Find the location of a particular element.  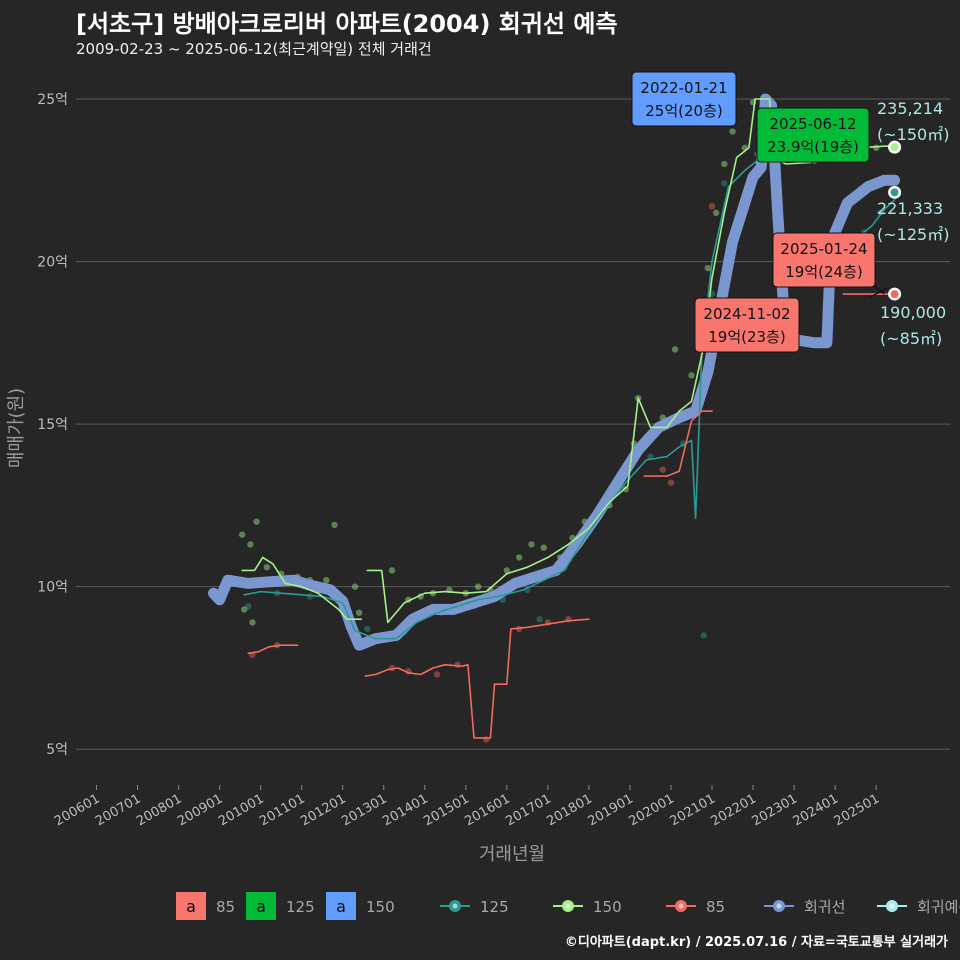

x-tick-label: 202201 is located at coordinates (734, 810).